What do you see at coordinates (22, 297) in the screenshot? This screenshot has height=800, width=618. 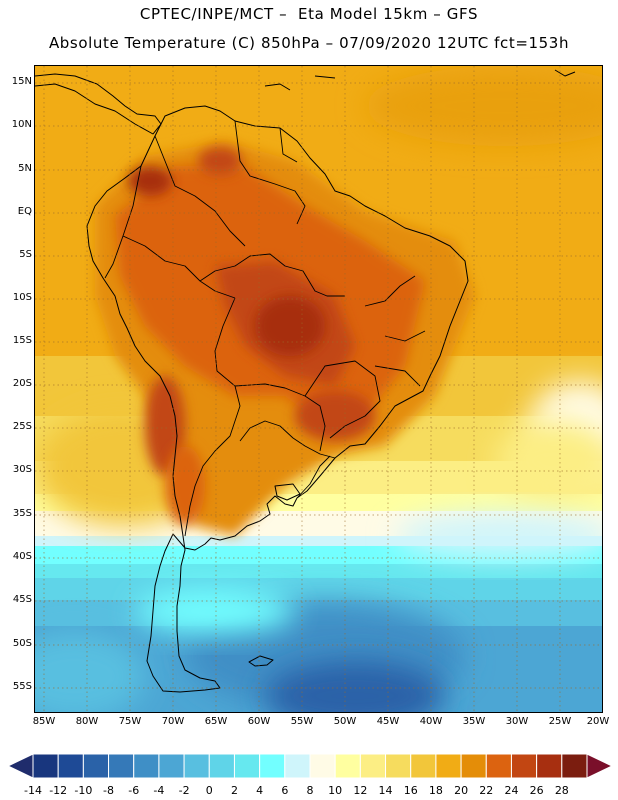 I see `lat-label-10s: 10S` at bounding box center [22, 297].